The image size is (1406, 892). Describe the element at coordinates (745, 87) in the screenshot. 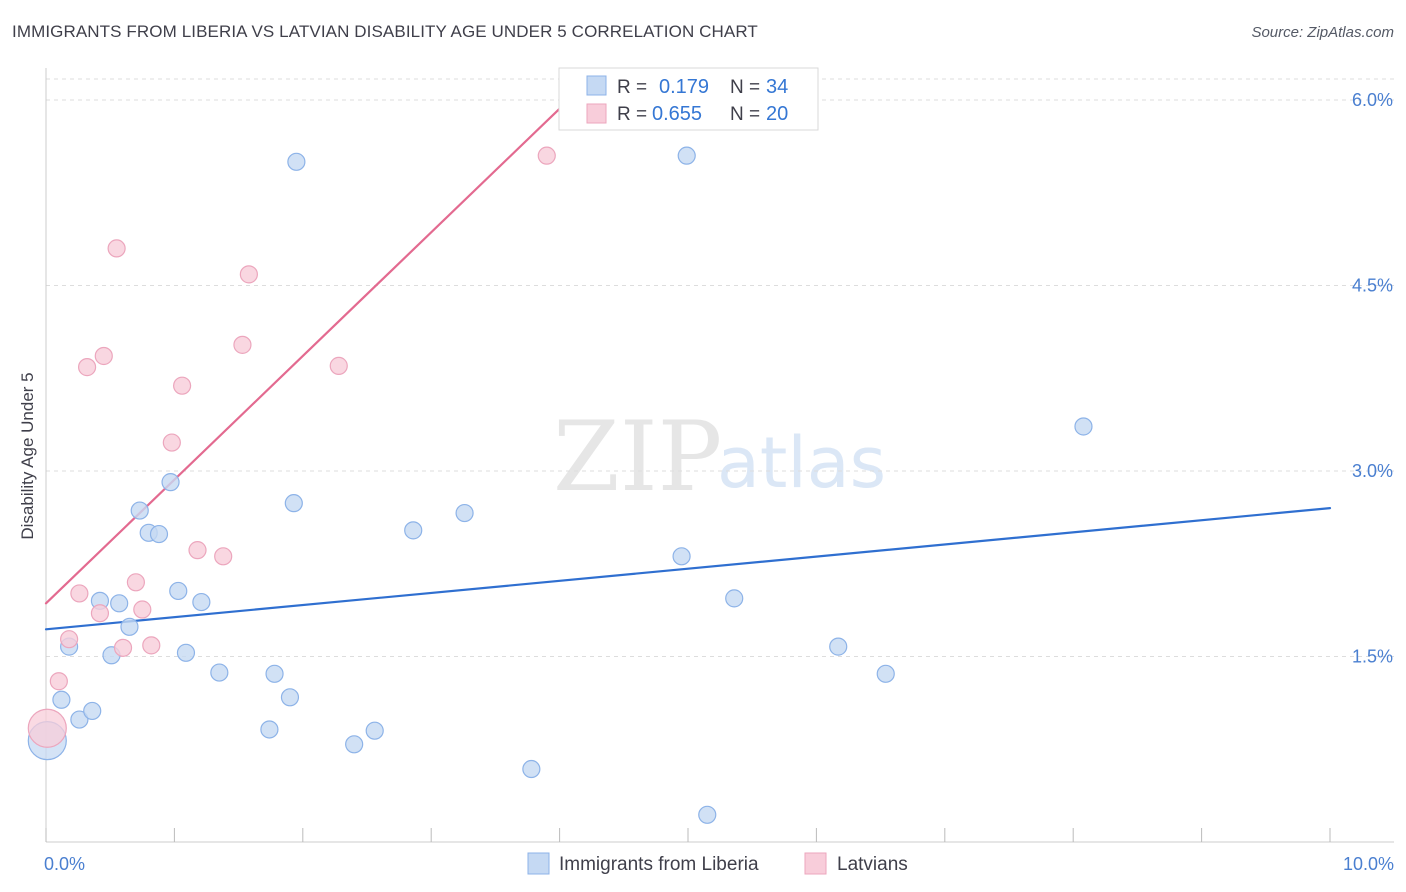

I see `legend-n-label-blue: N =` at that location.